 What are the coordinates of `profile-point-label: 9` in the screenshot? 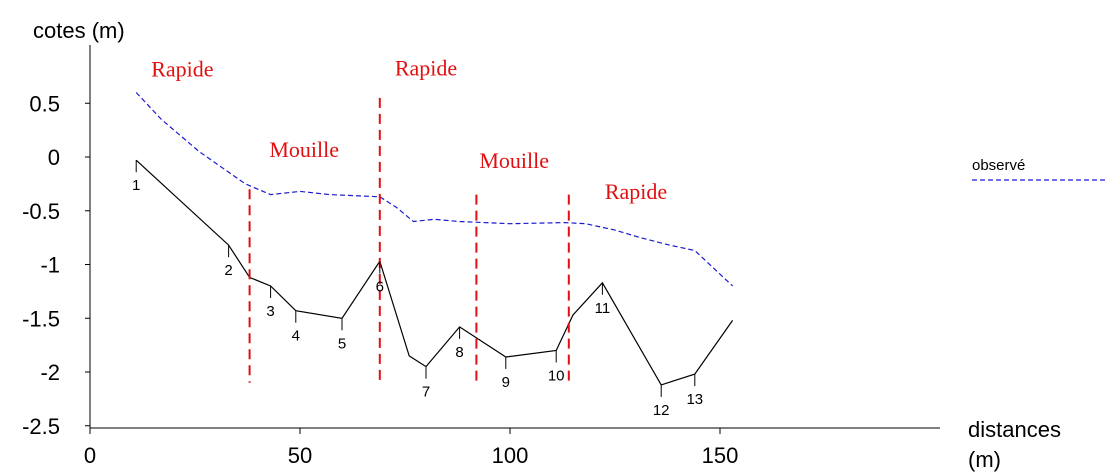 It's located at (506, 382).